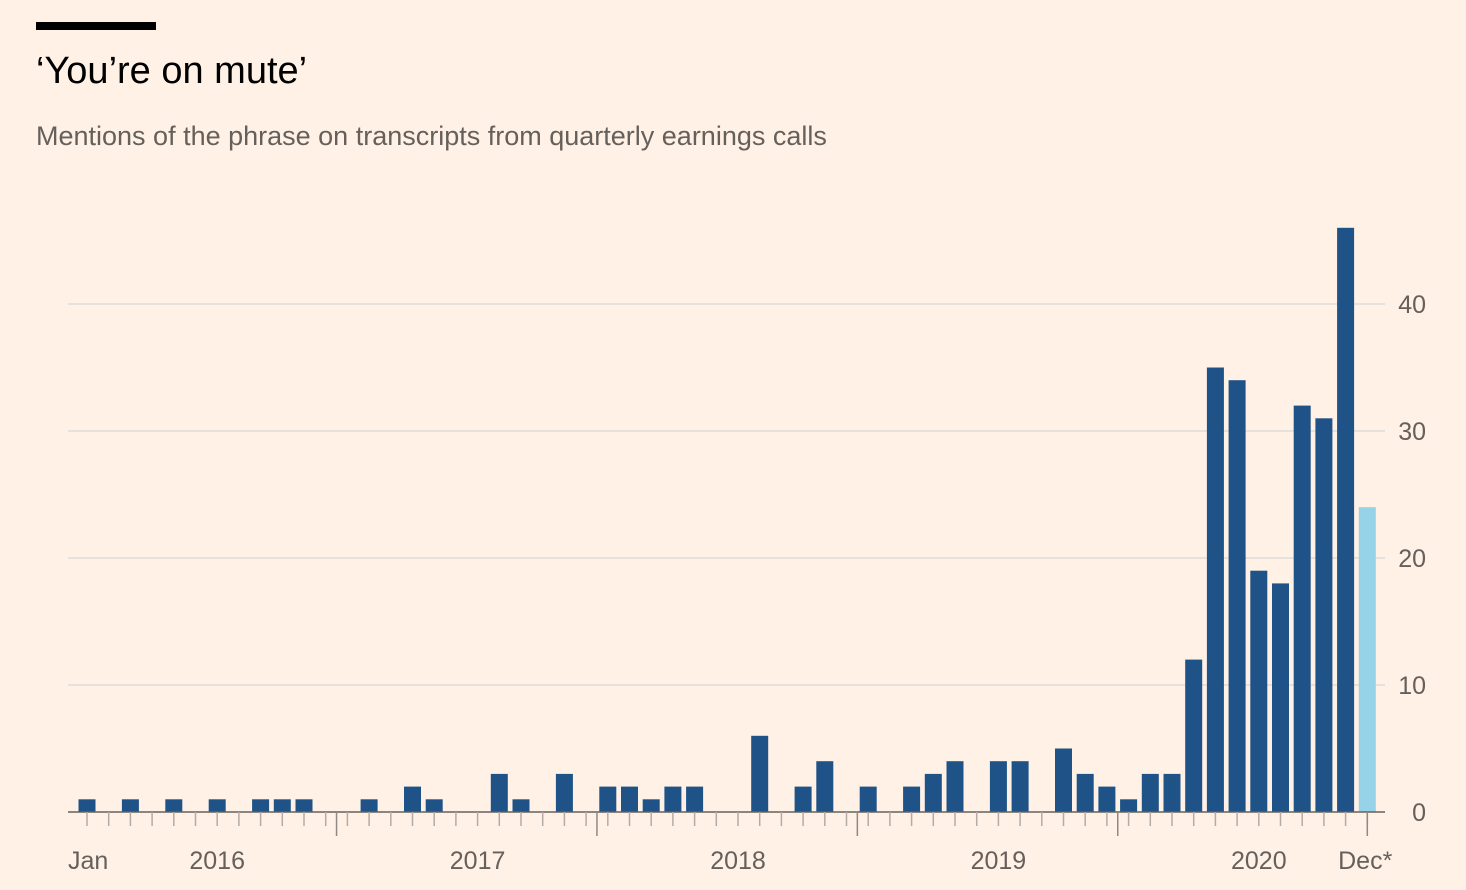 The height and width of the screenshot is (890, 1466). What do you see at coordinates (629, 799) in the screenshot?
I see `bar-feb-2018` at bounding box center [629, 799].